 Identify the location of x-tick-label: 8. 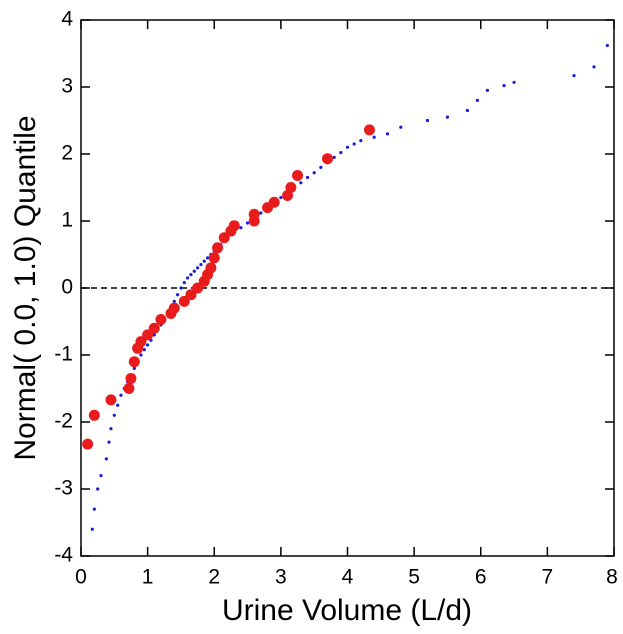
(612, 577).